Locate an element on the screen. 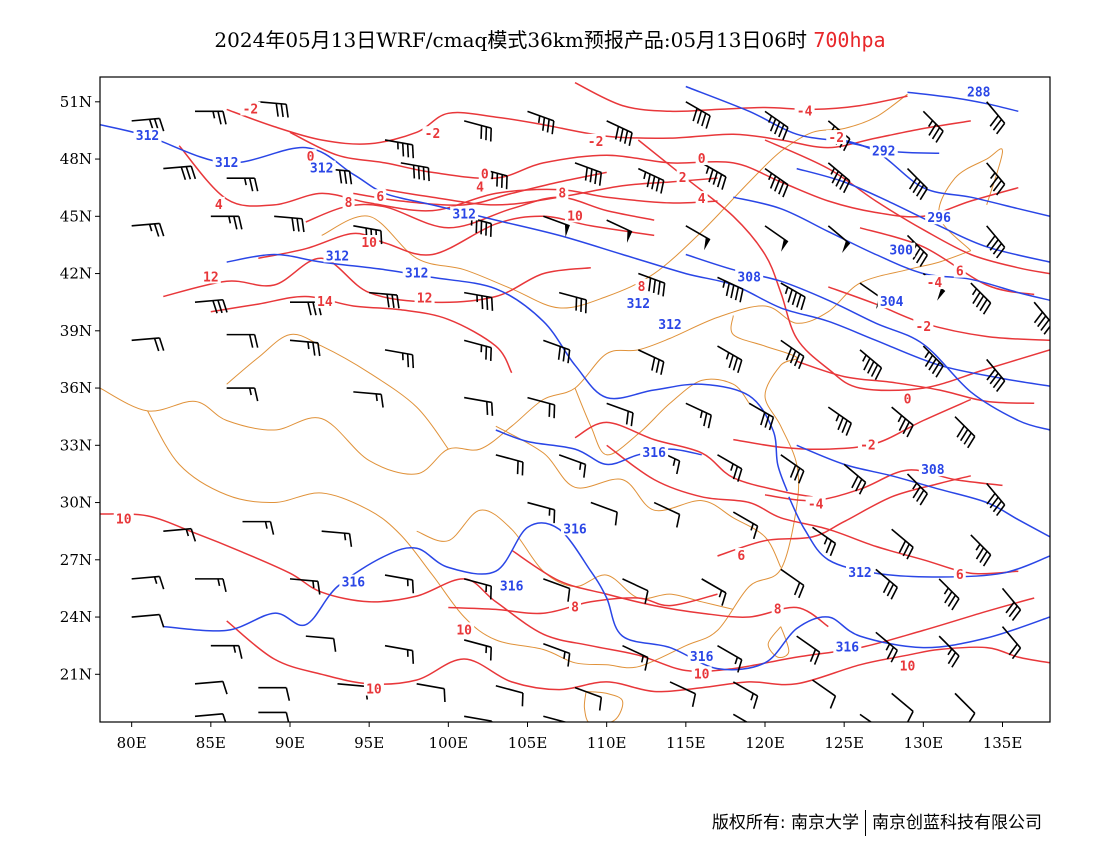 The width and height of the screenshot is (1100, 850). contour-label: 308 is located at coordinates (933, 470).